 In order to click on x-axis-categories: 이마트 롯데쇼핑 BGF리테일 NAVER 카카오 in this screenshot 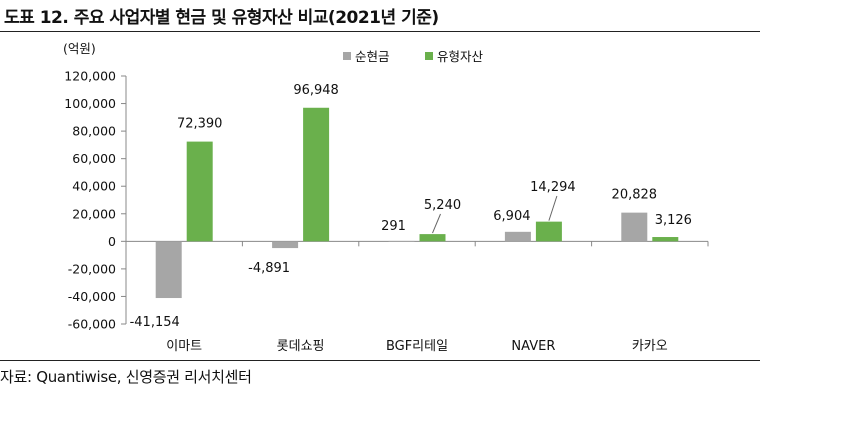, I will do `click(417, 346)`.